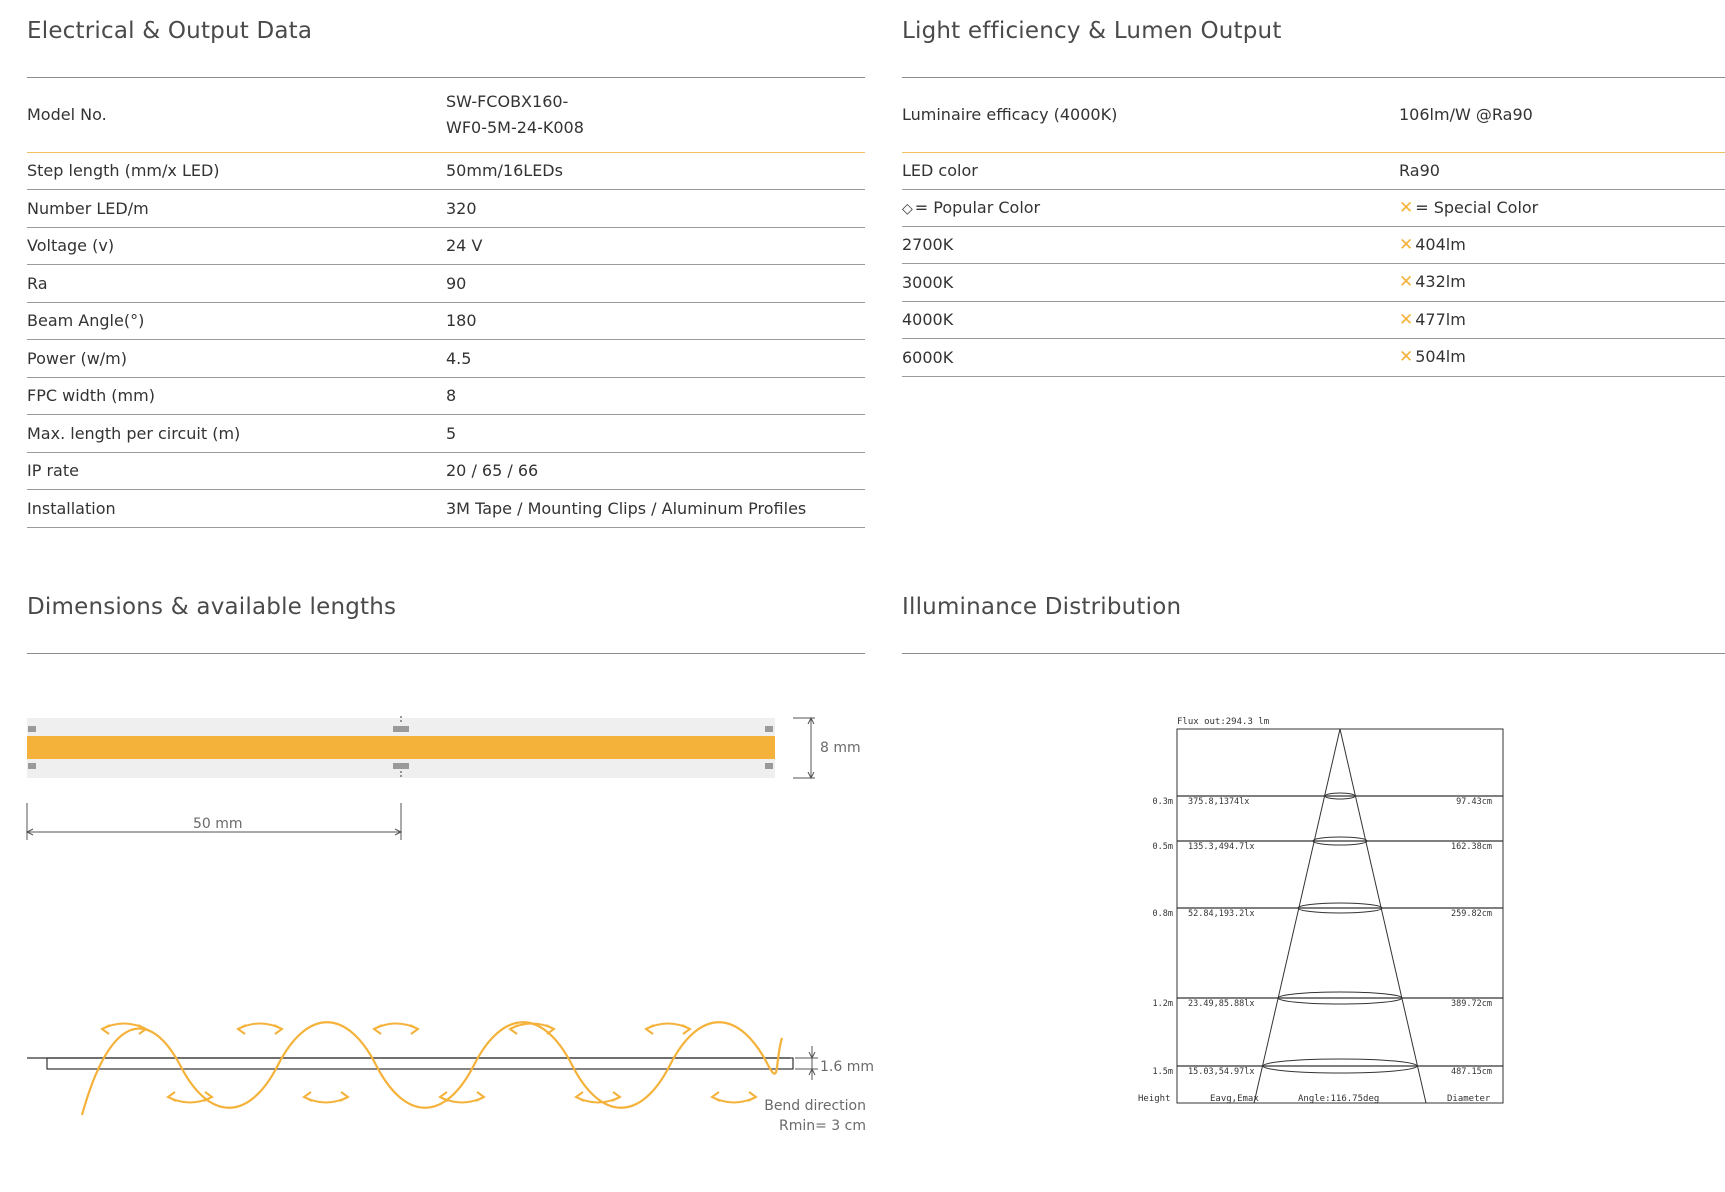 This screenshot has height=1192, width=1725. I want to click on cct-row: 4000K ✕ 477lm, so click(1313, 320).